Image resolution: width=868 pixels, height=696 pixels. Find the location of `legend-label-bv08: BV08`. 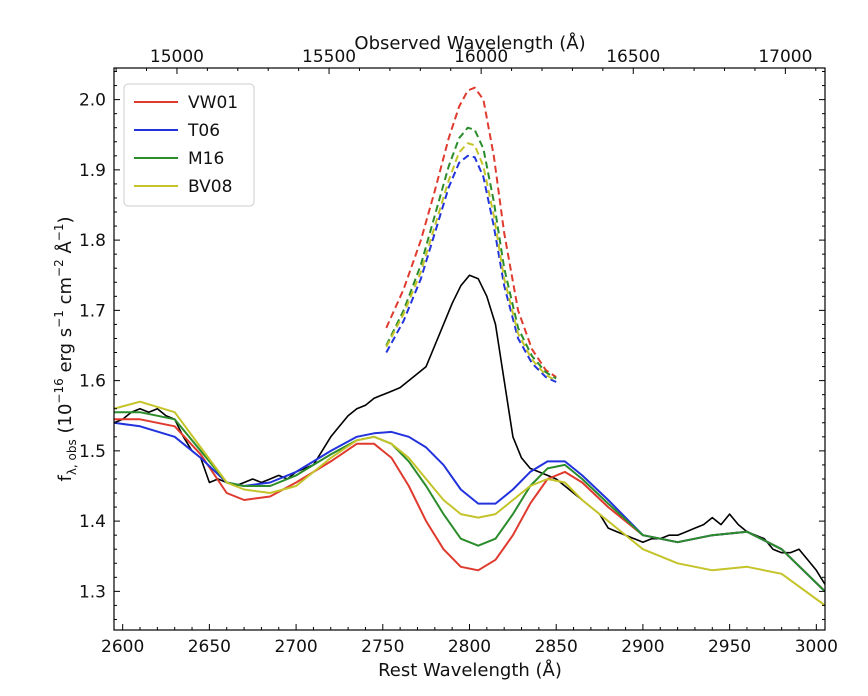

legend-label-bv08: BV08 is located at coordinates (210, 187).